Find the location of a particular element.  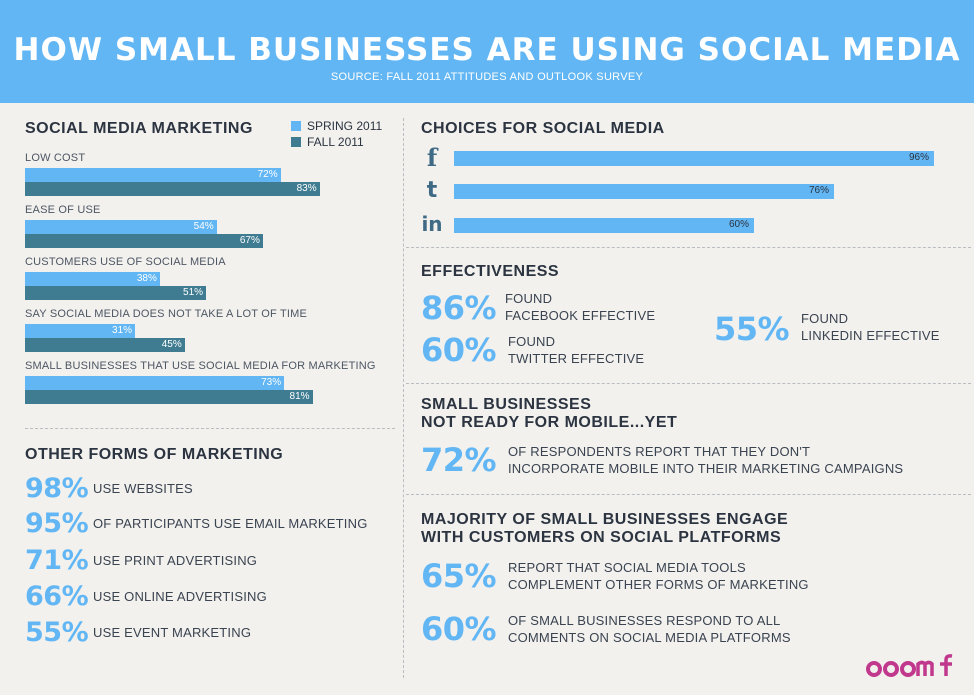

engage-respond-pct: 60% is located at coordinates (459, 629).